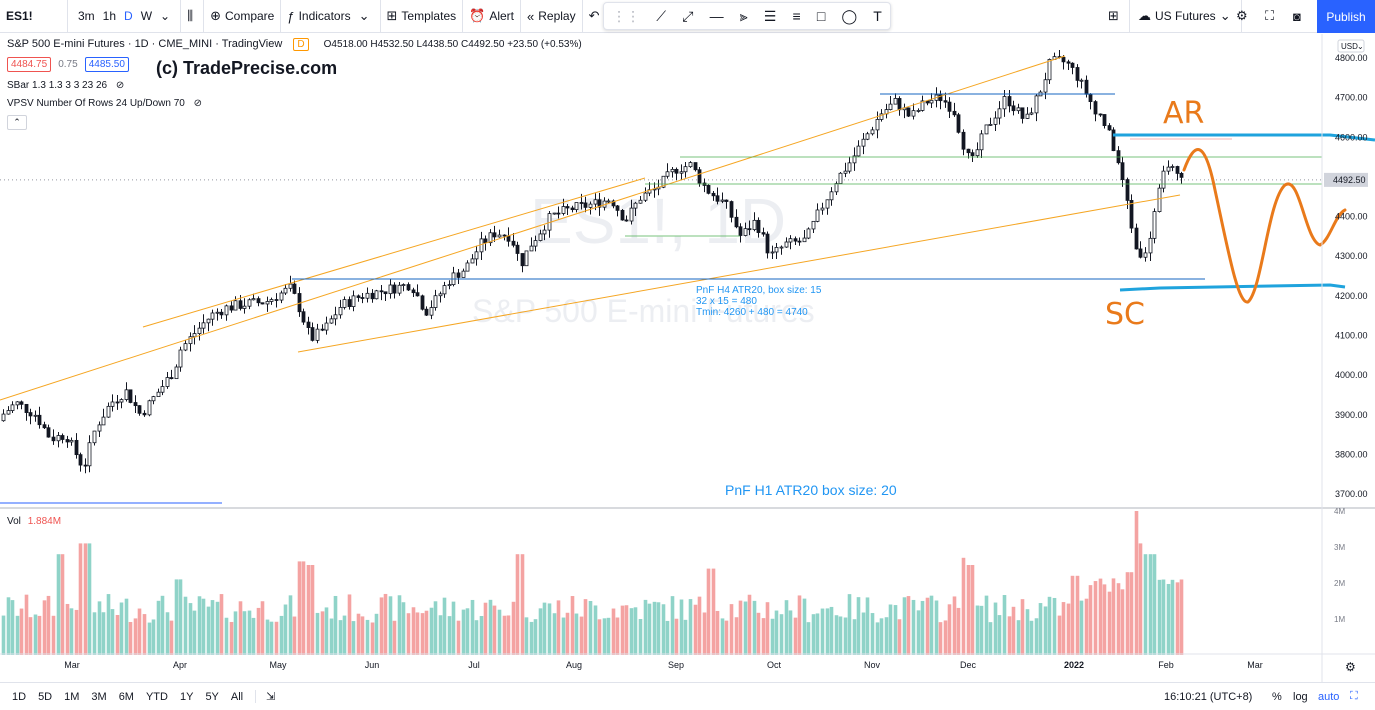 The width and height of the screenshot is (1375, 710). Describe the element at coordinates (19, 696) in the screenshot. I see `range-1d: 1D` at that location.